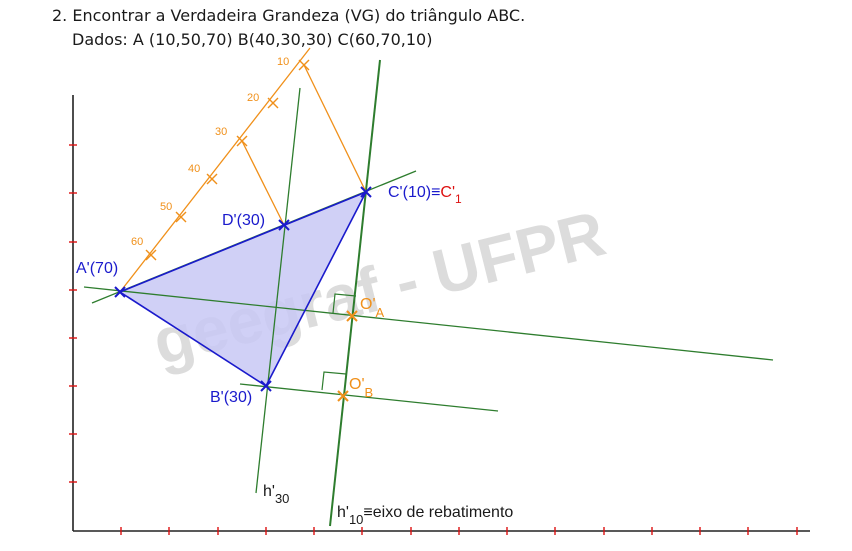 This screenshot has width=852, height=551. What do you see at coordinates (266, 386) in the screenshot?
I see `point-b-marker` at bounding box center [266, 386].